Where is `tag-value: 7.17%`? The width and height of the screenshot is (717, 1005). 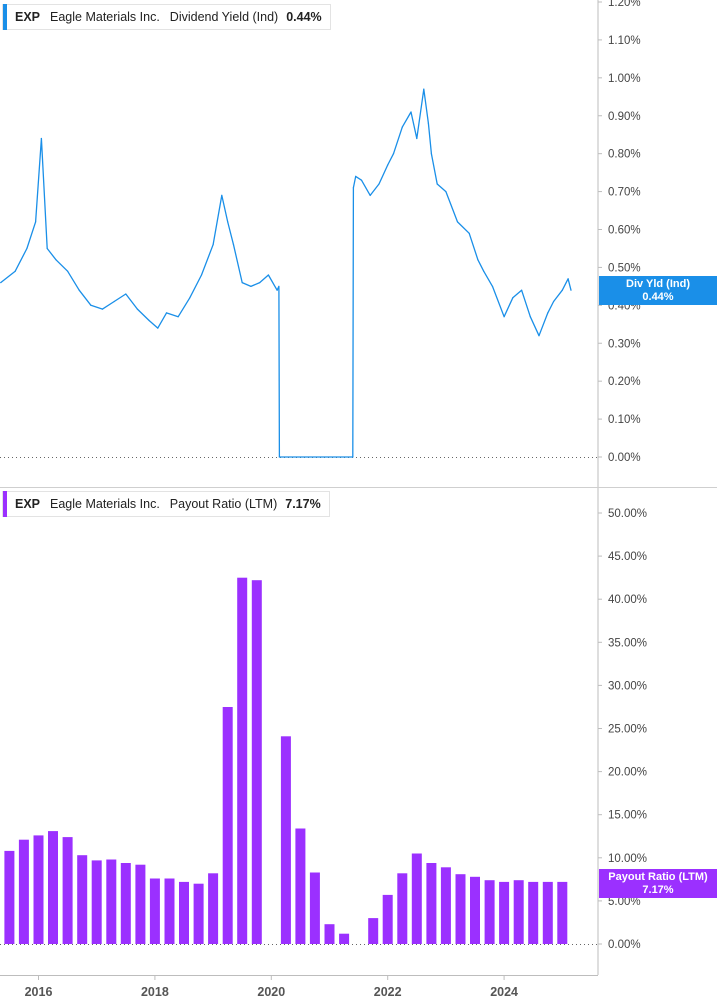
tag-value: 7.17% is located at coordinates (658, 890).